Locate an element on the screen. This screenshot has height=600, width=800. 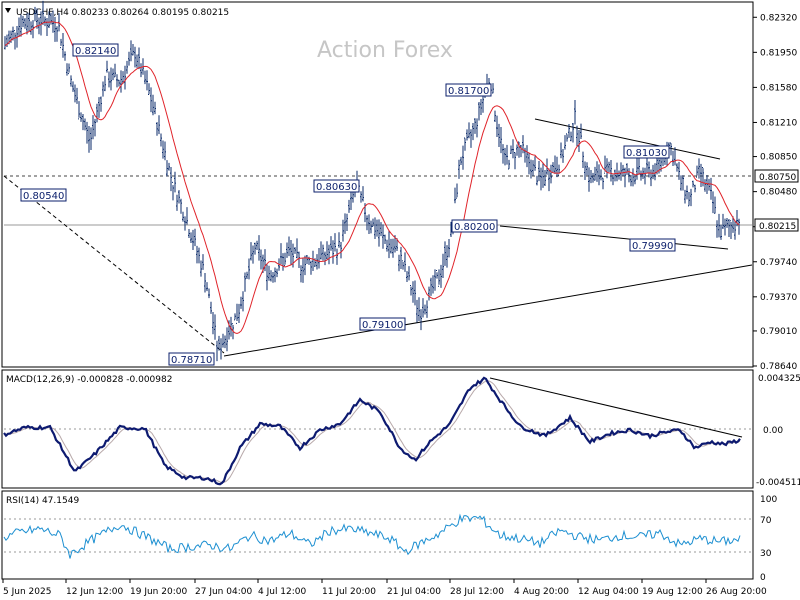
menu-triangle-icon is located at coordinates (8, 10).